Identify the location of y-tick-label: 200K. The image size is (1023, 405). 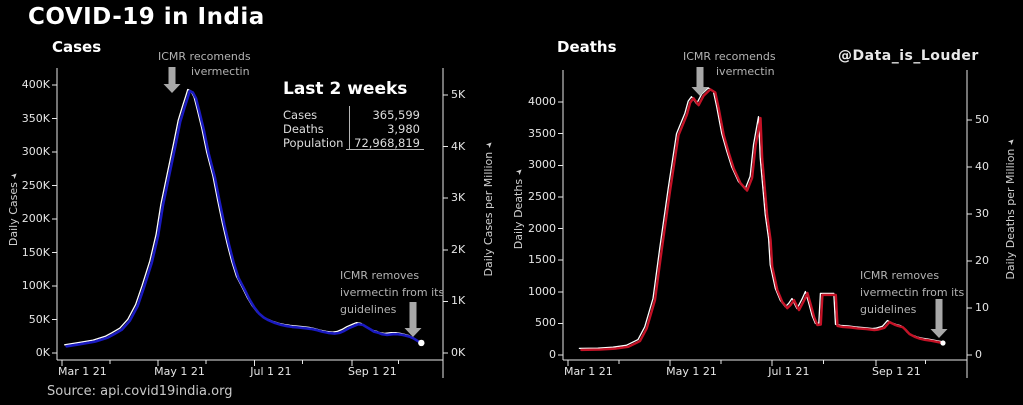
(35, 218).